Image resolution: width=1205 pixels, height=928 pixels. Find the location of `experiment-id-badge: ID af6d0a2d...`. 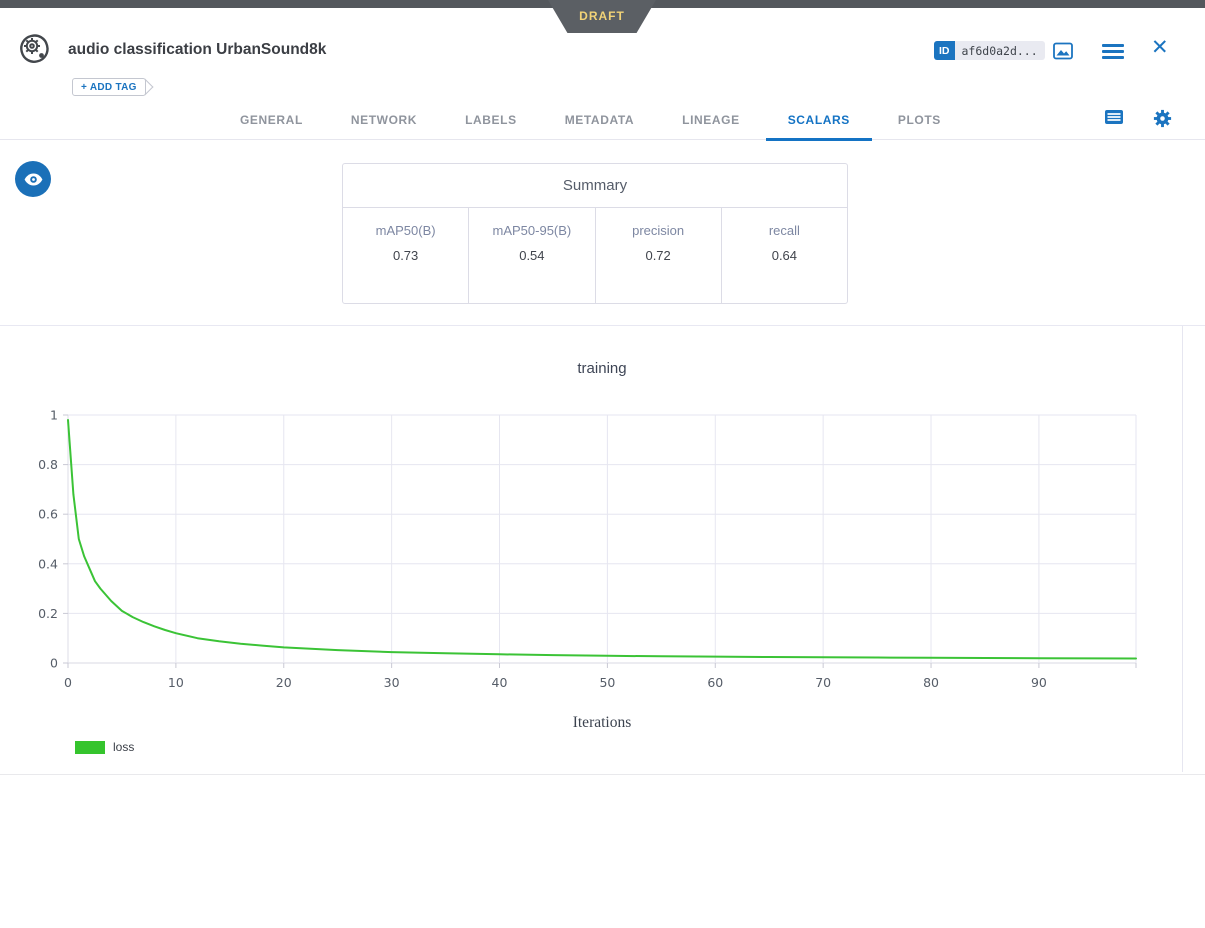

experiment-id-badge: ID af6d0a2d... is located at coordinates (989, 50).